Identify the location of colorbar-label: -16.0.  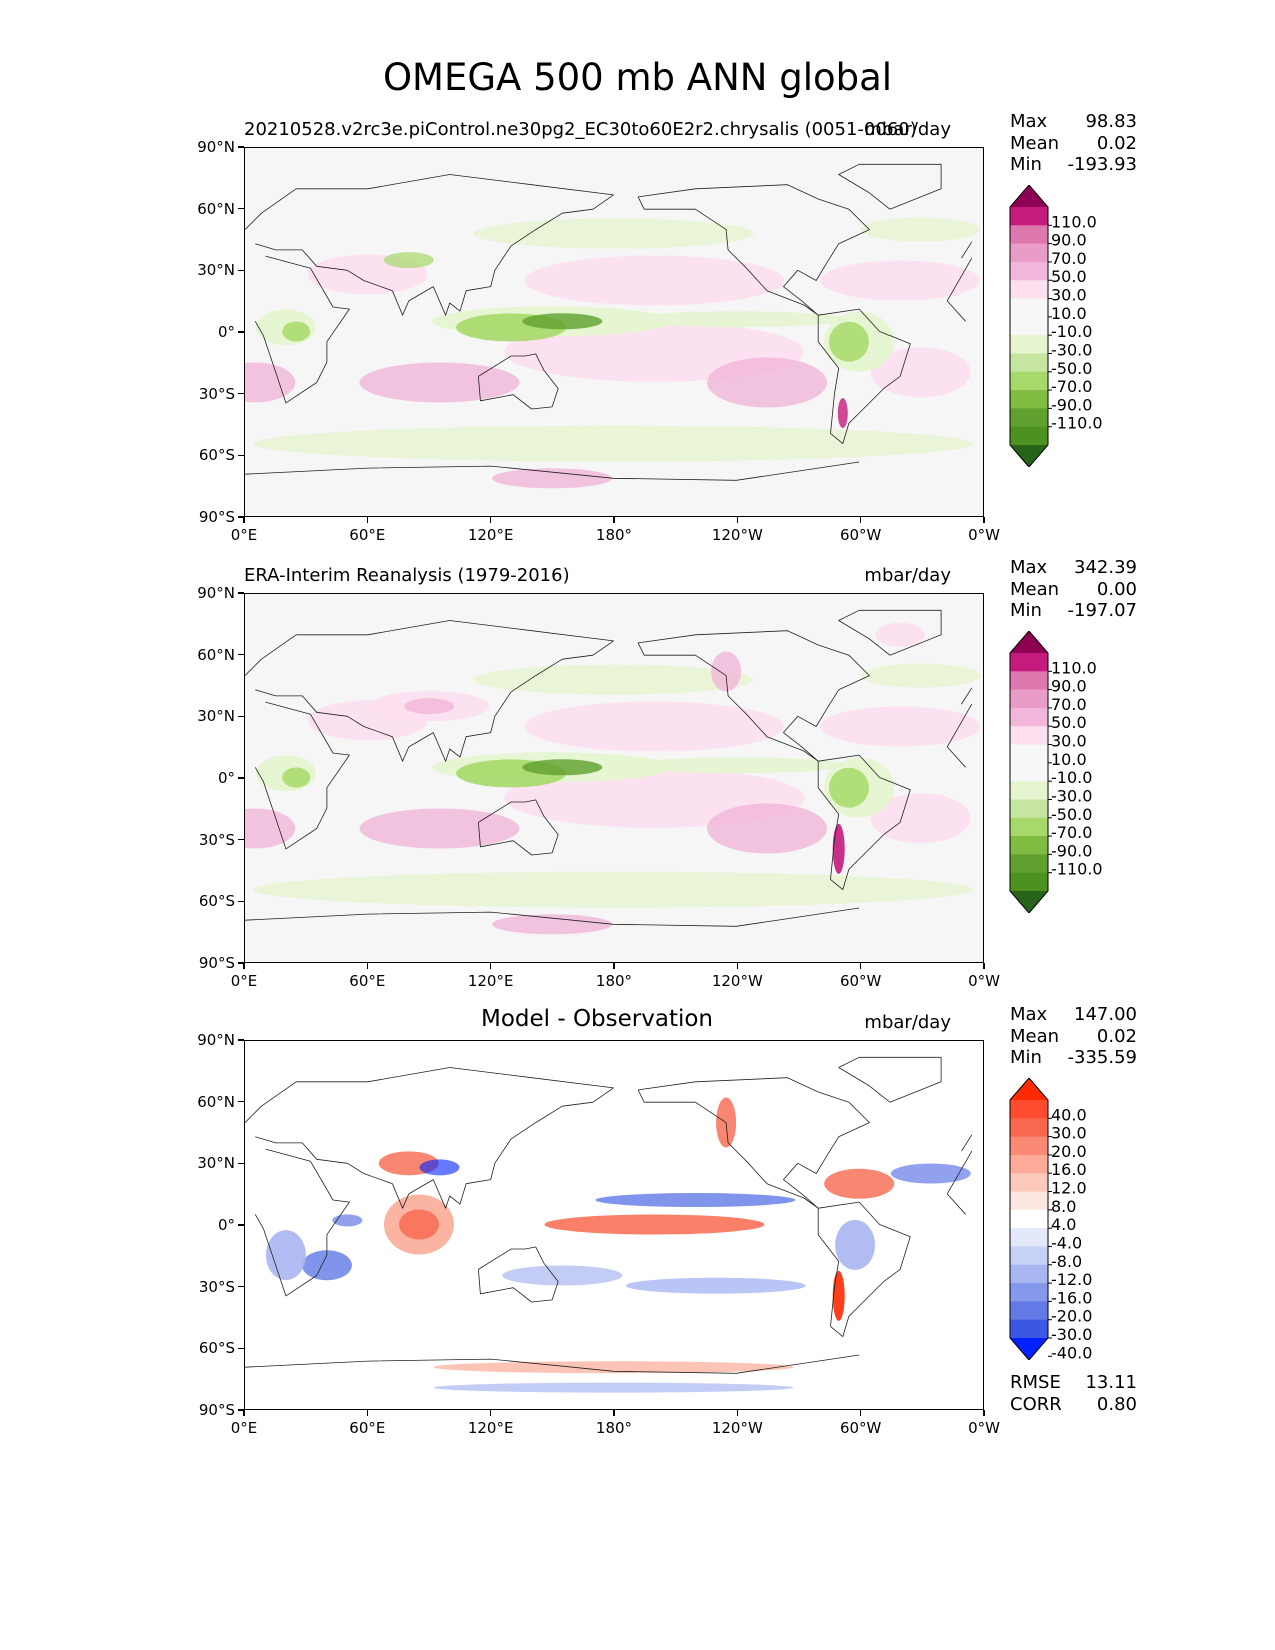
(1071, 1297).